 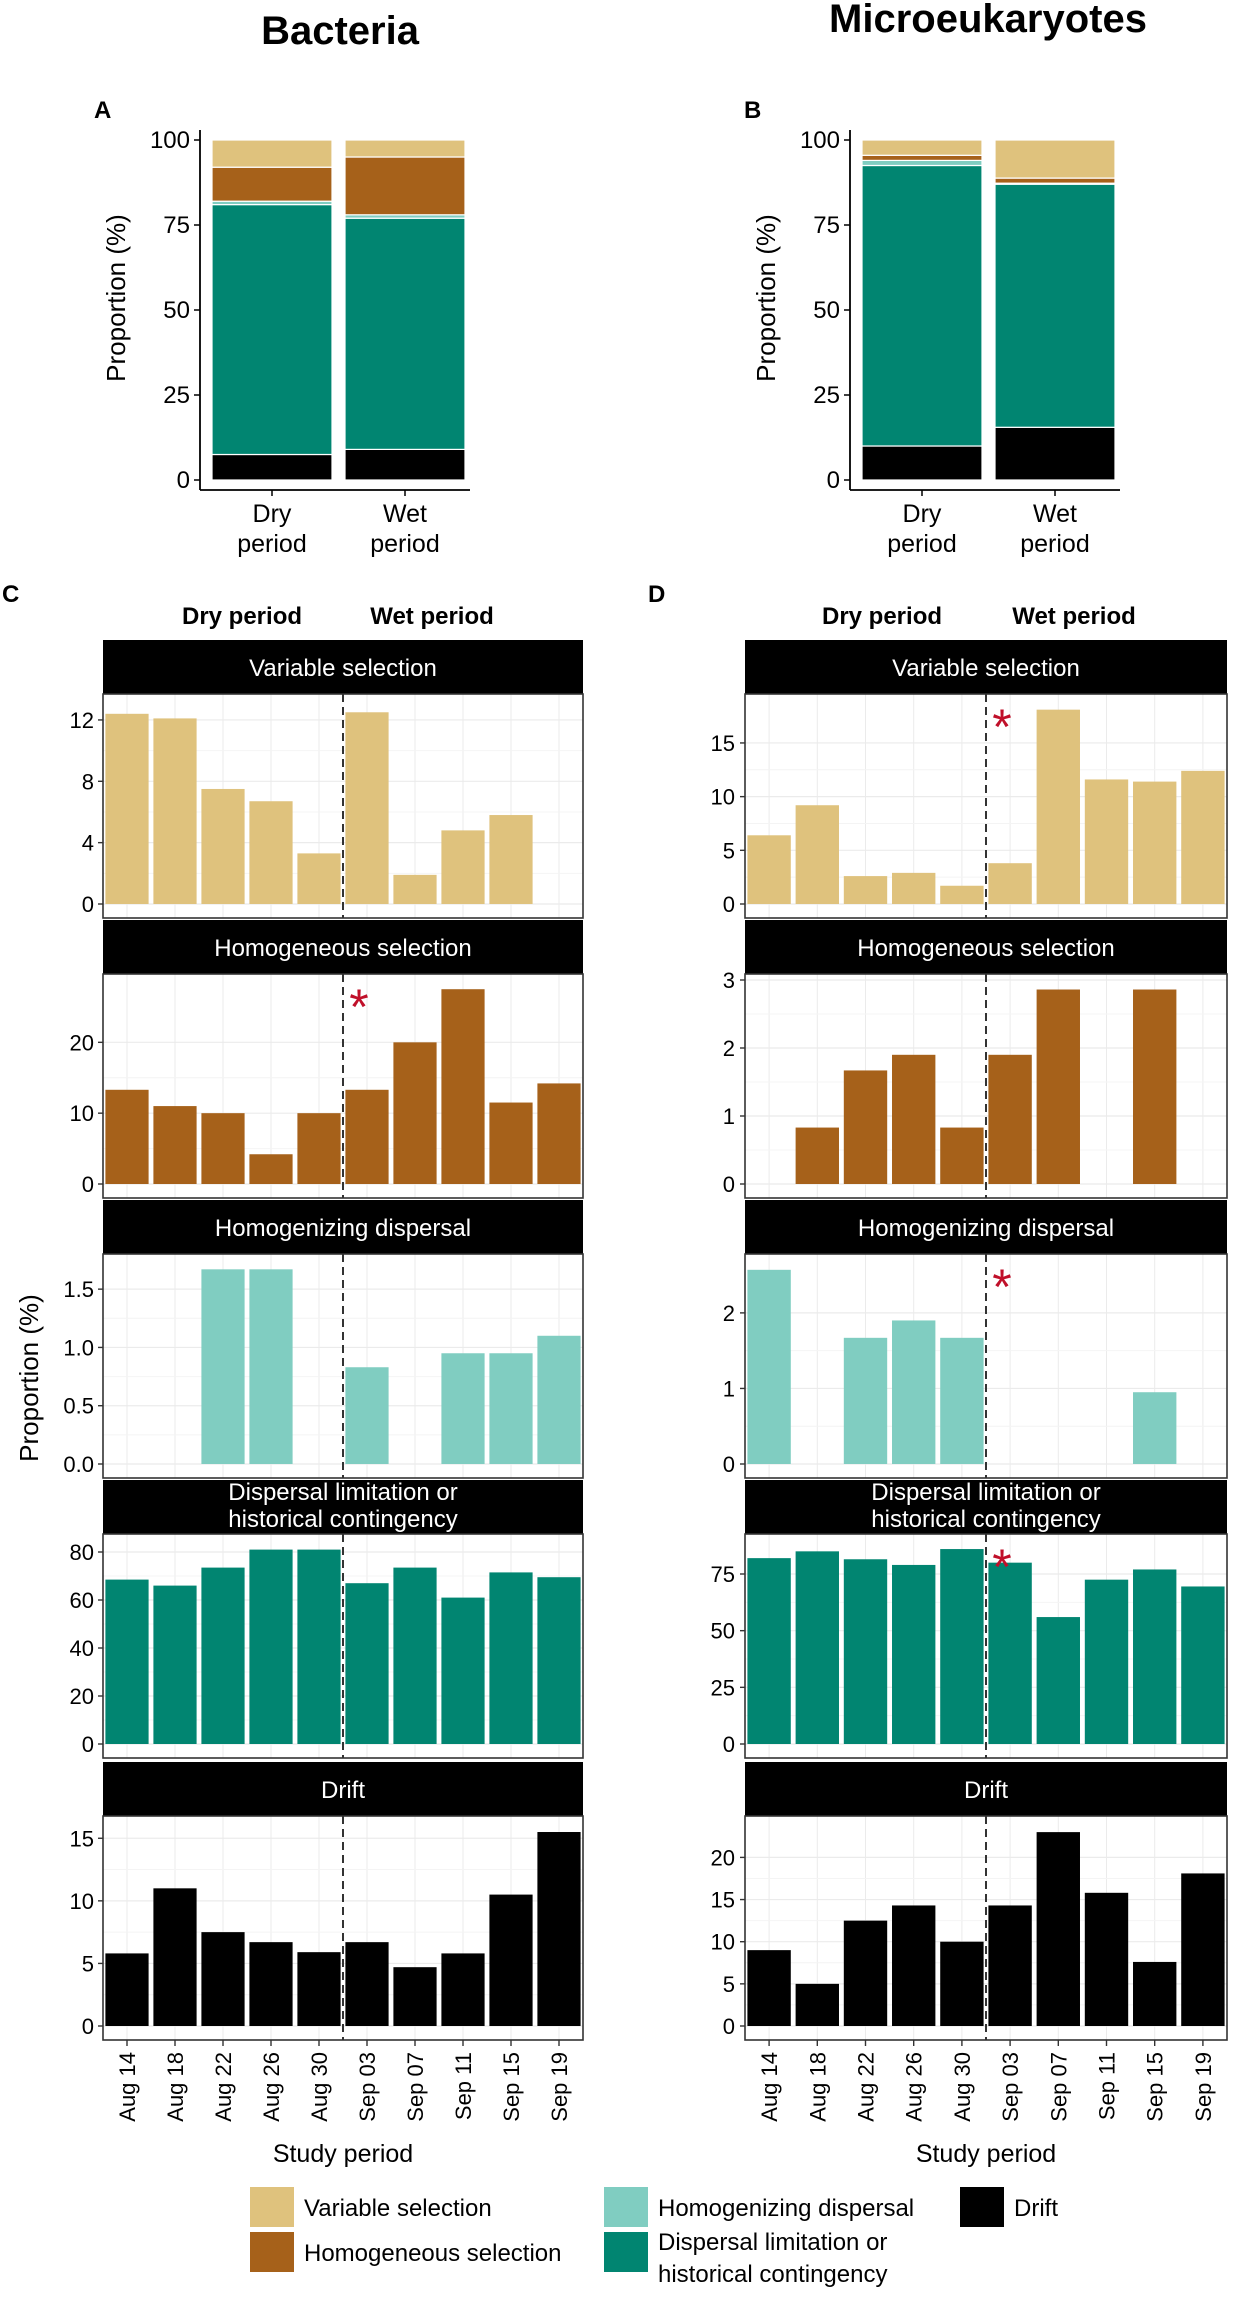 What do you see at coordinates (176, 310) in the screenshot?
I see `y-tick-label-a-50: 50` at bounding box center [176, 310].